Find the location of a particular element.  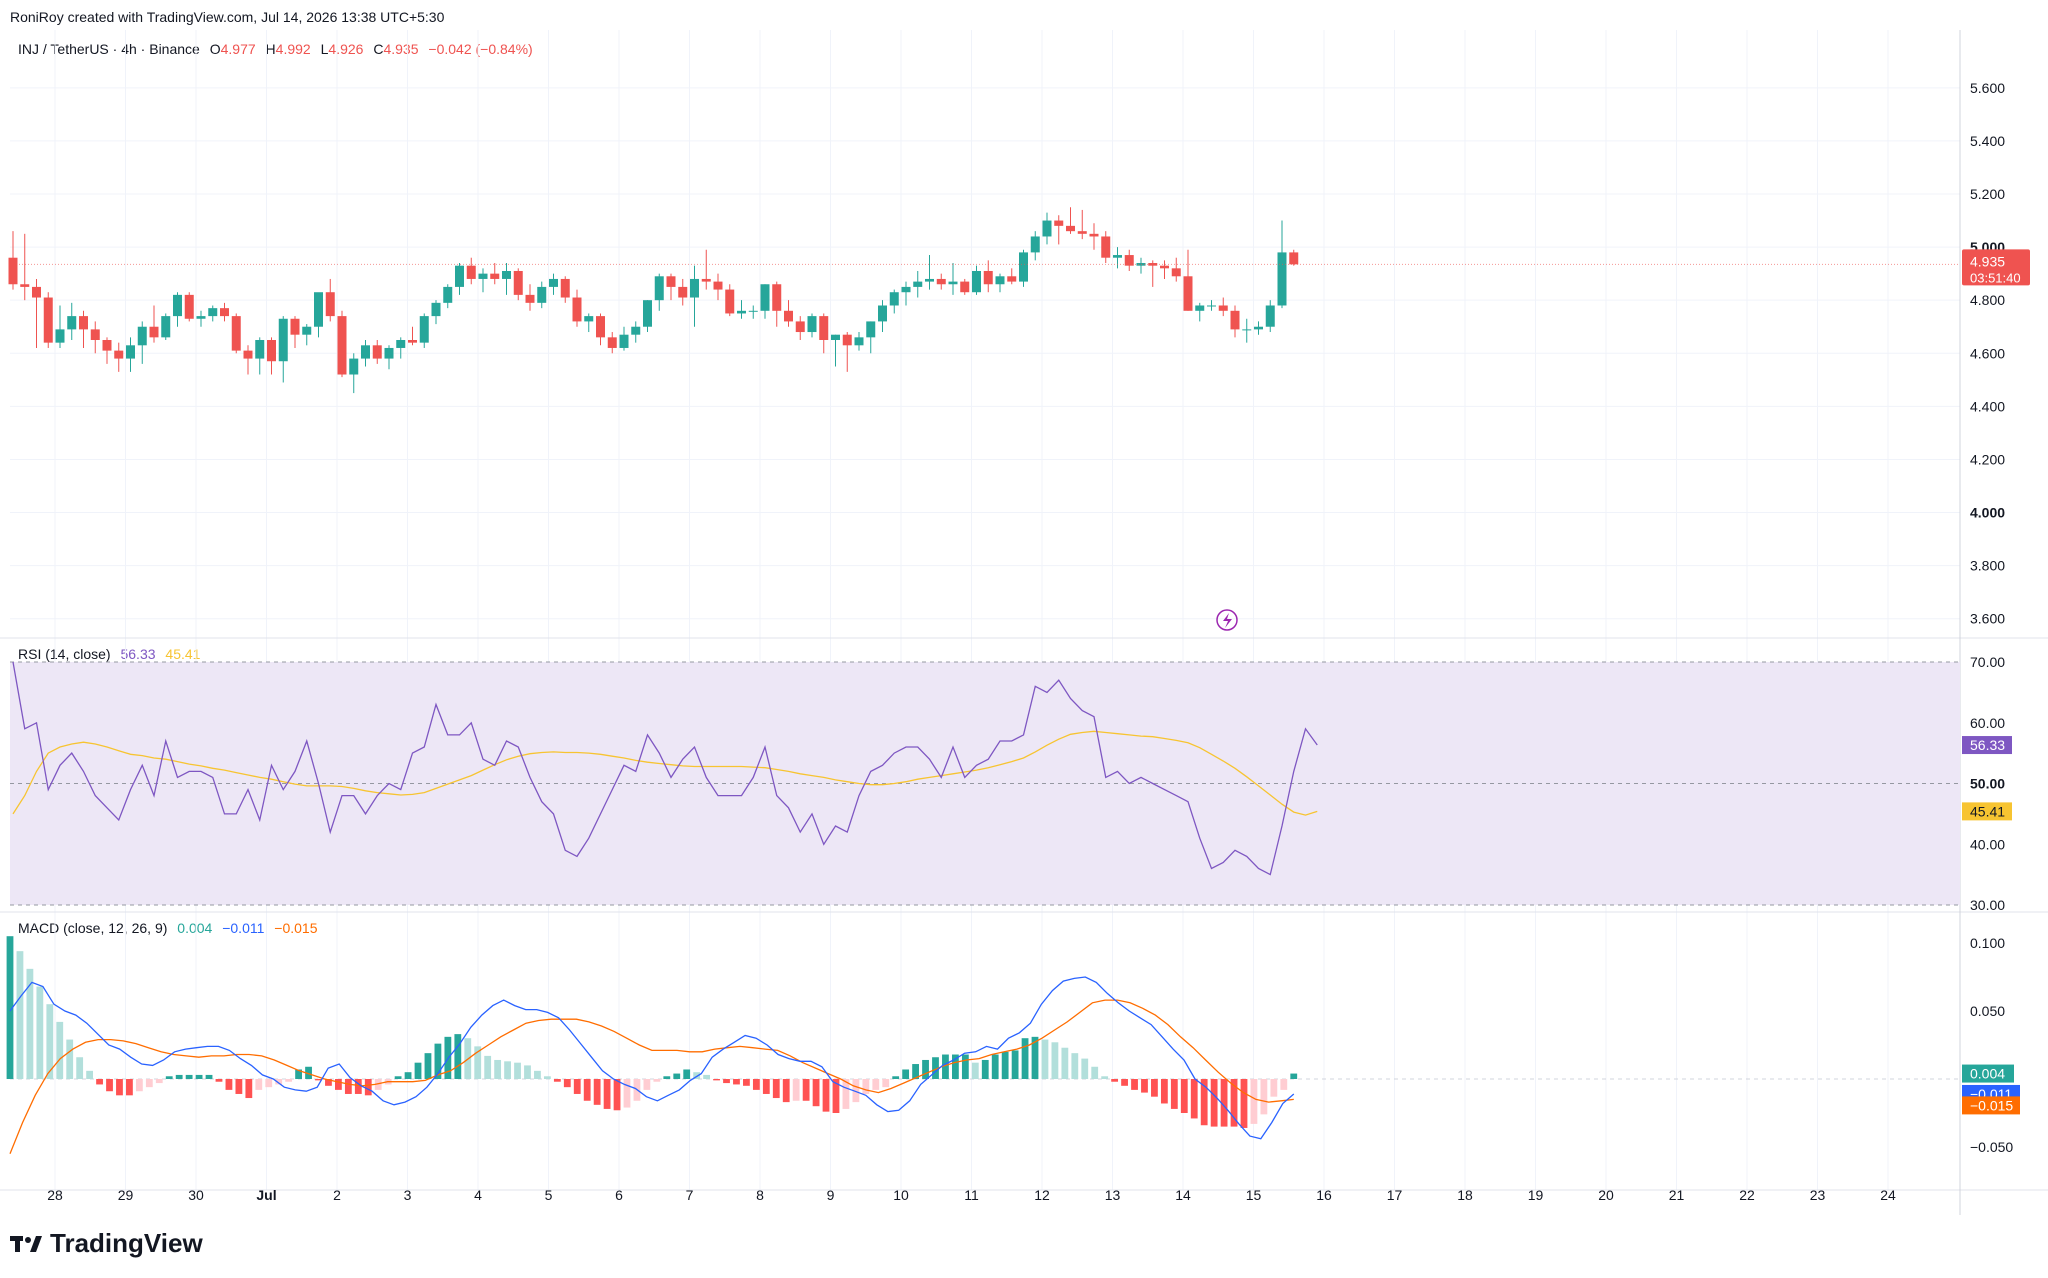

rsi-badge is located at coordinates (1987, 745).